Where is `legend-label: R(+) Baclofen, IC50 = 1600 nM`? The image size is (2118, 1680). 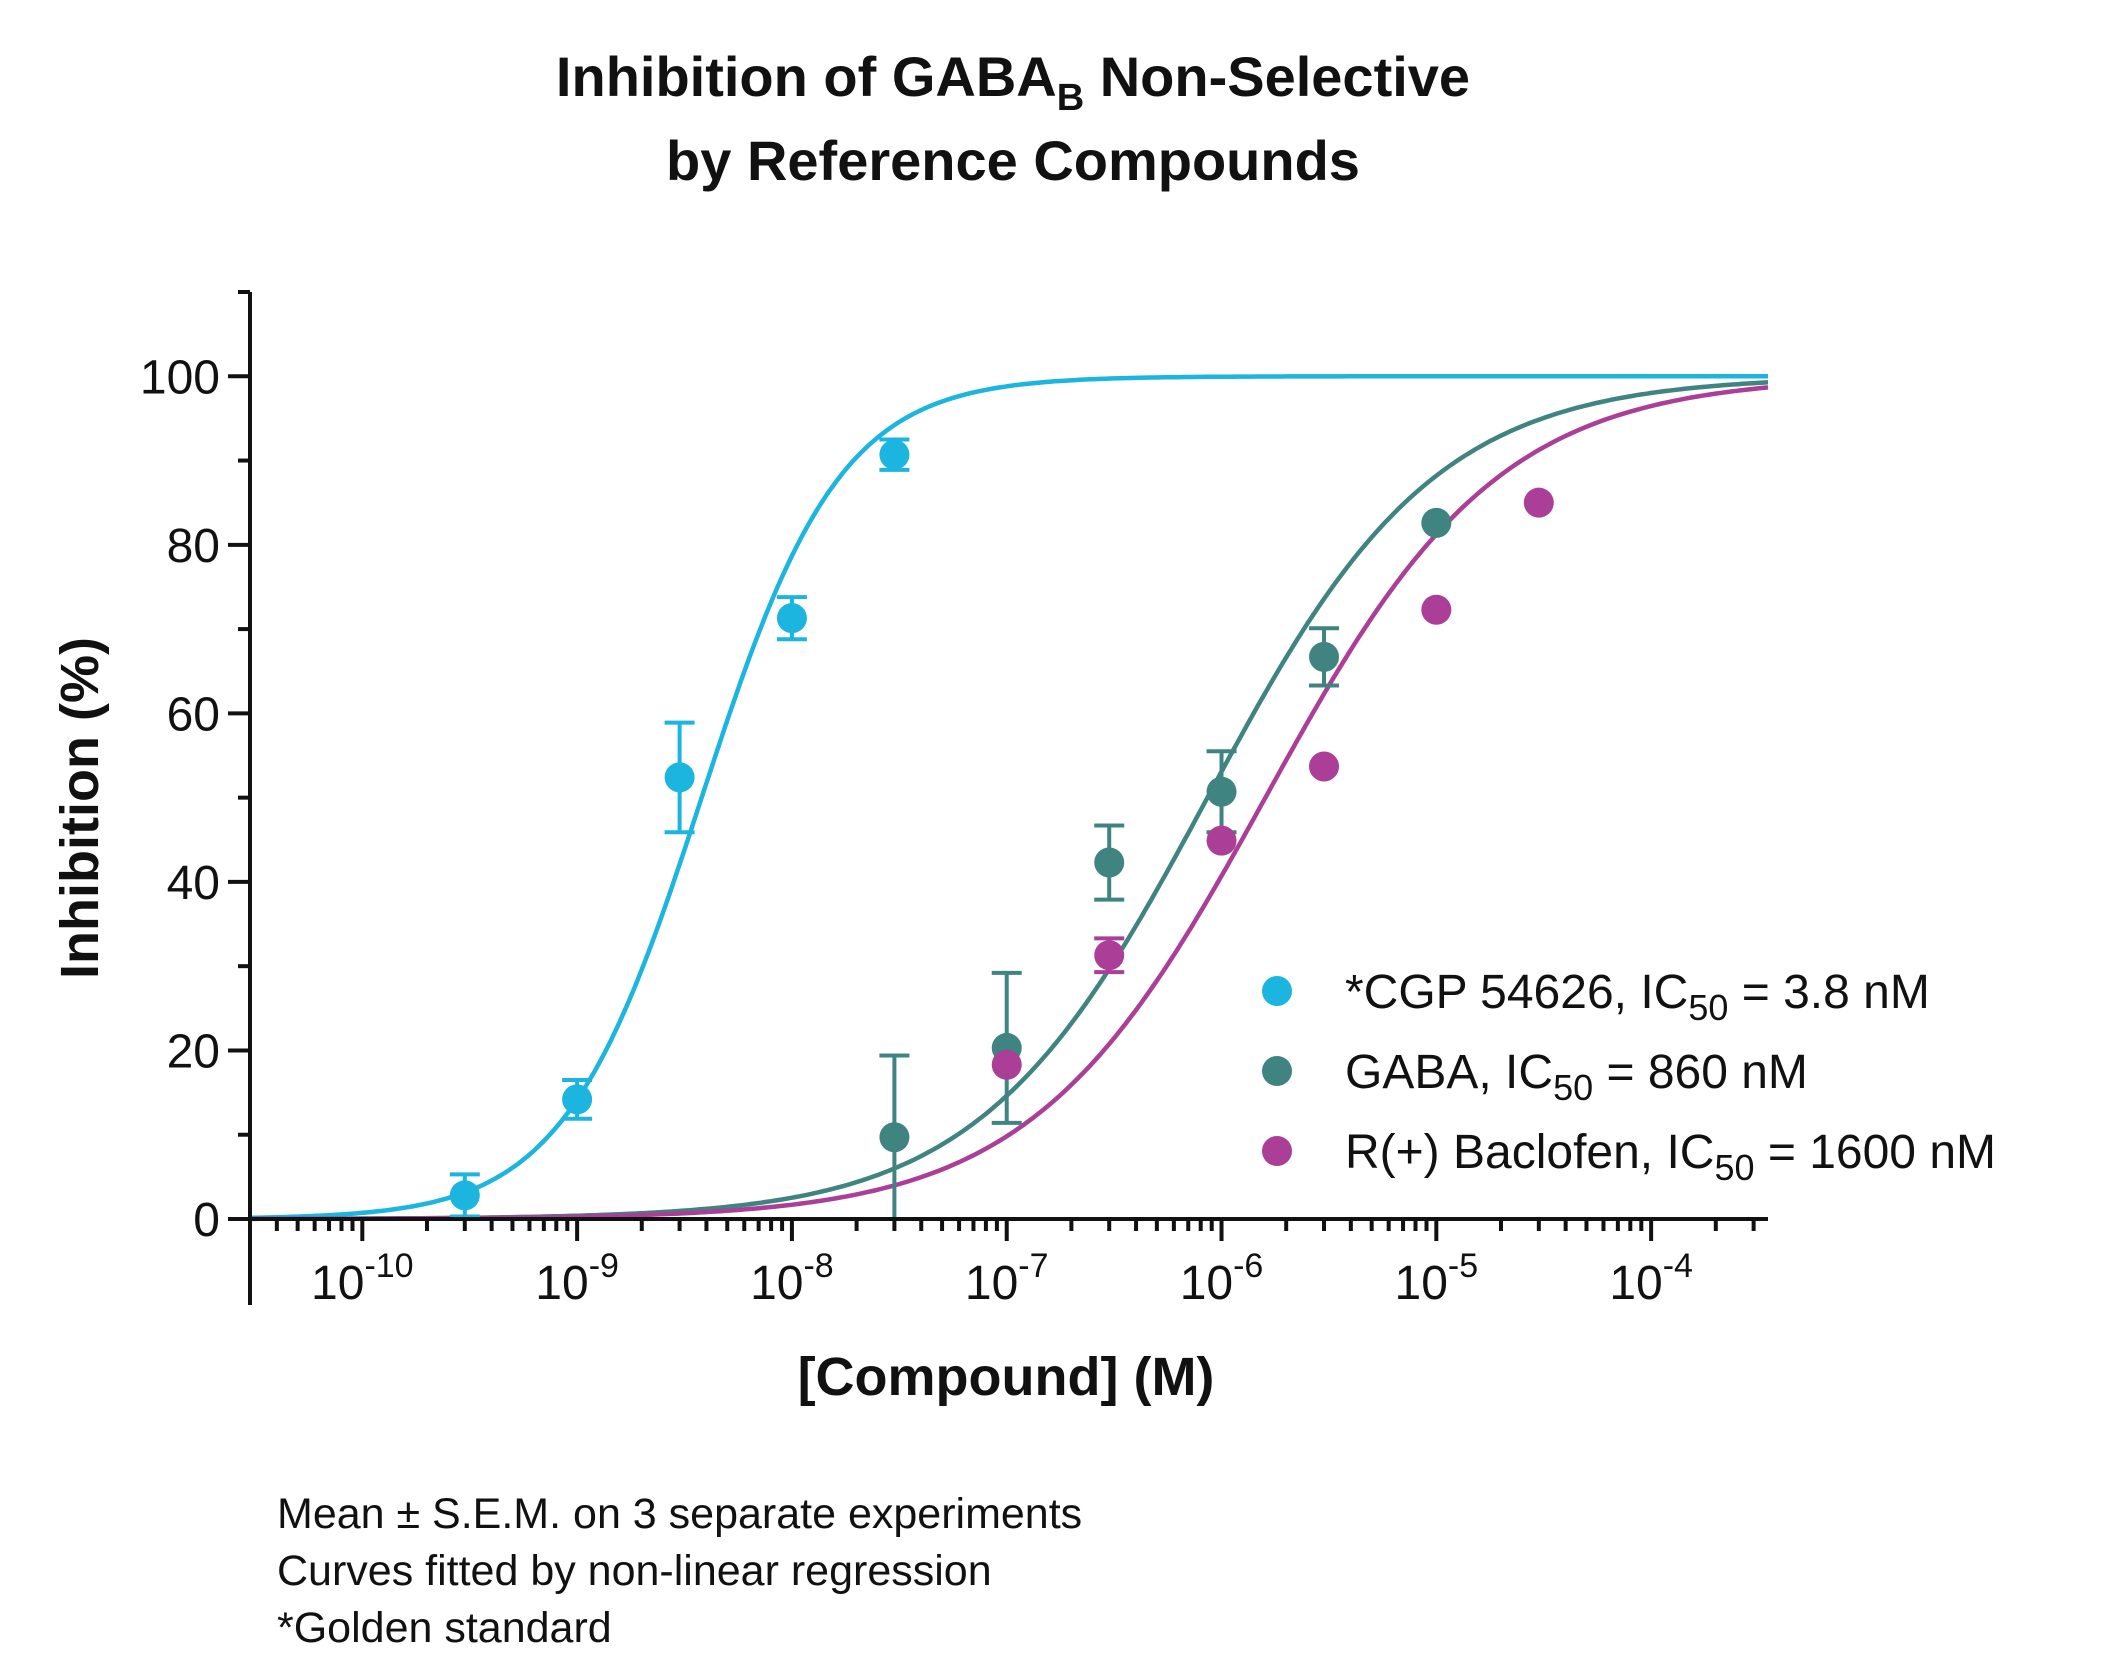
legend-label: R(+) Baclofen, IC50 = 1600 nM is located at coordinates (1670, 1157).